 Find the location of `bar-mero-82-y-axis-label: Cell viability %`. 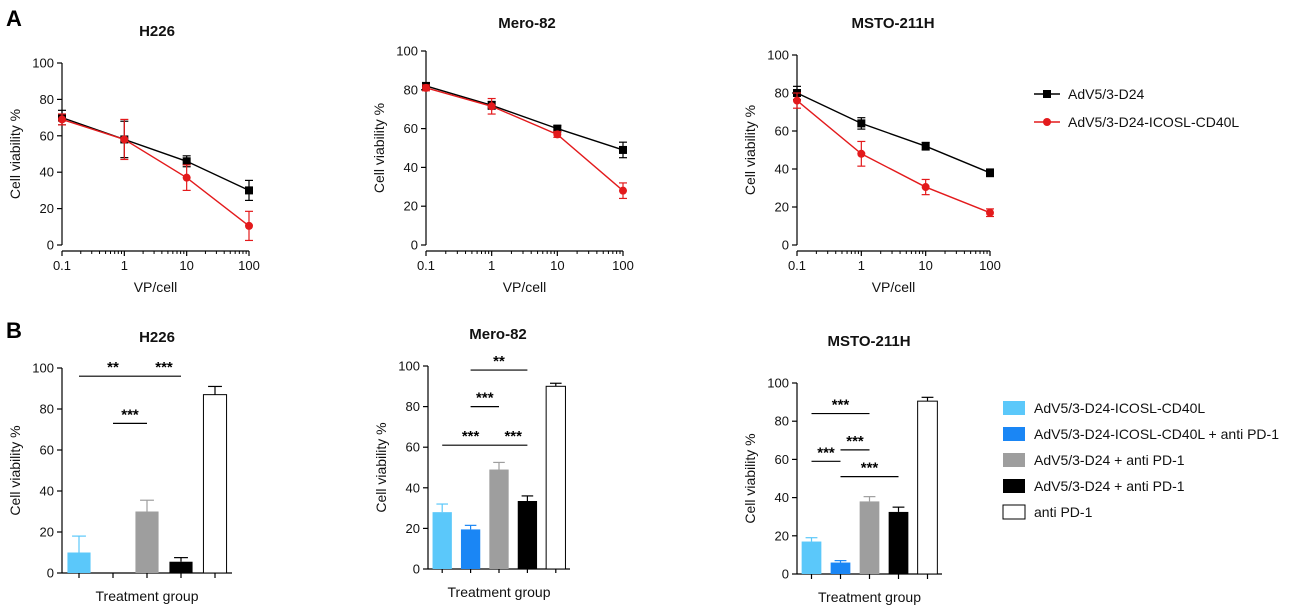

bar-mero-82-y-axis-label: Cell viability % is located at coordinates (381, 467).